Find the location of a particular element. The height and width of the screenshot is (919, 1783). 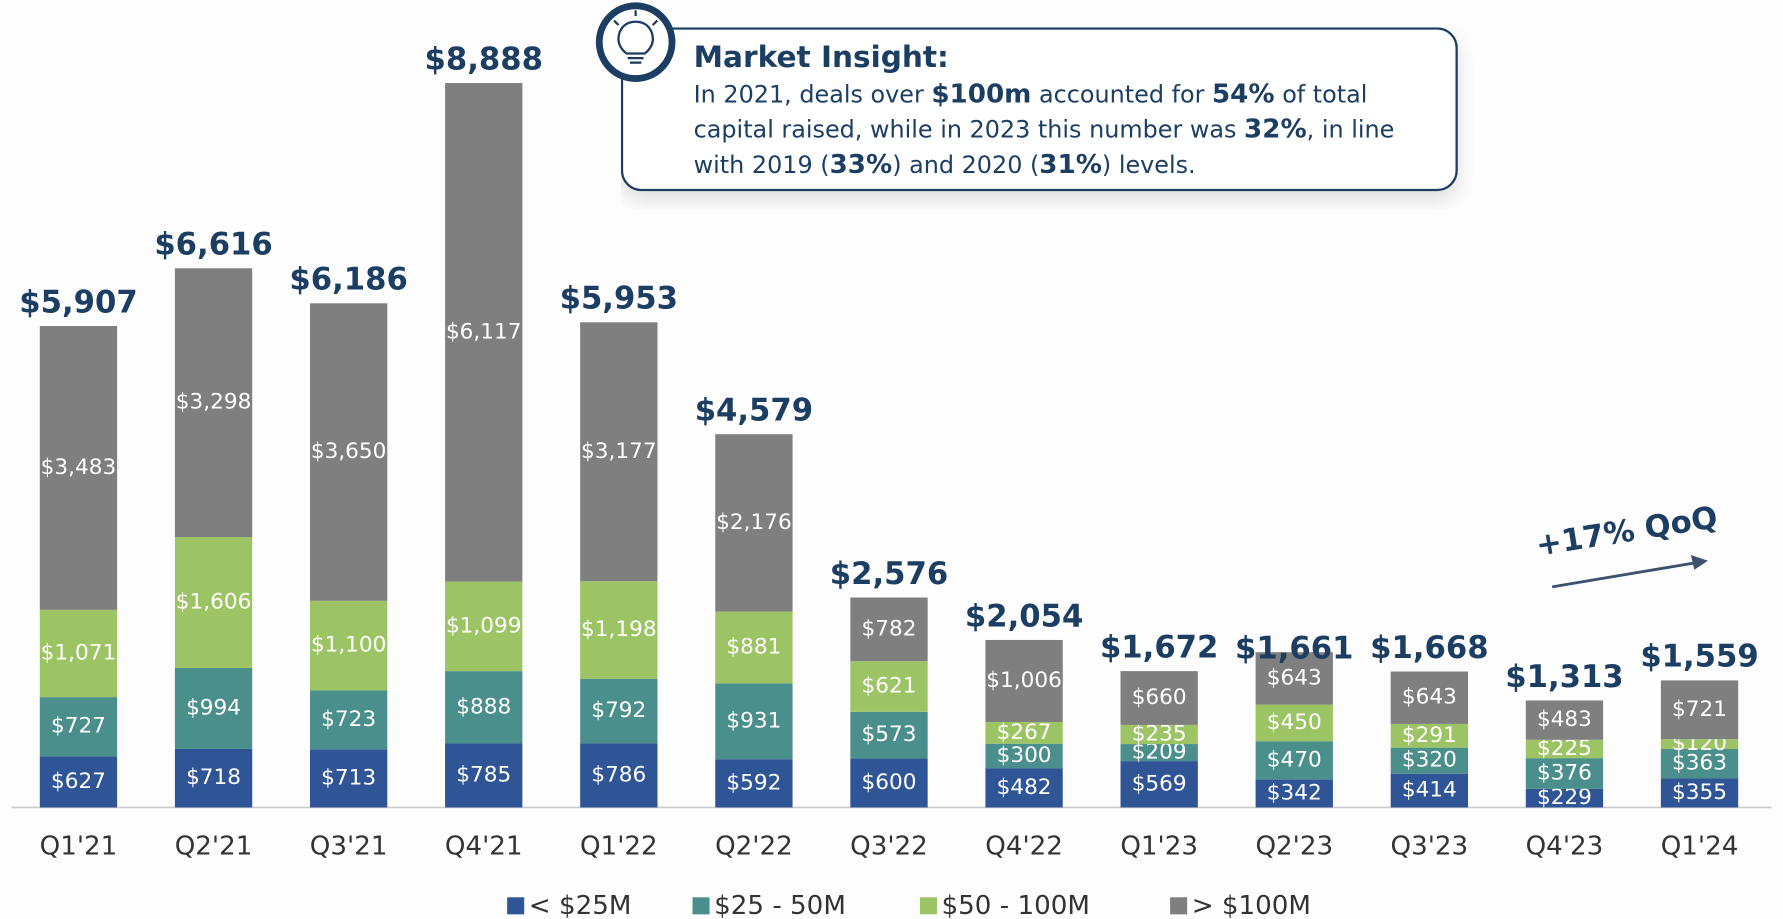

insight-text: ) and 2020 ( is located at coordinates (966, 165).